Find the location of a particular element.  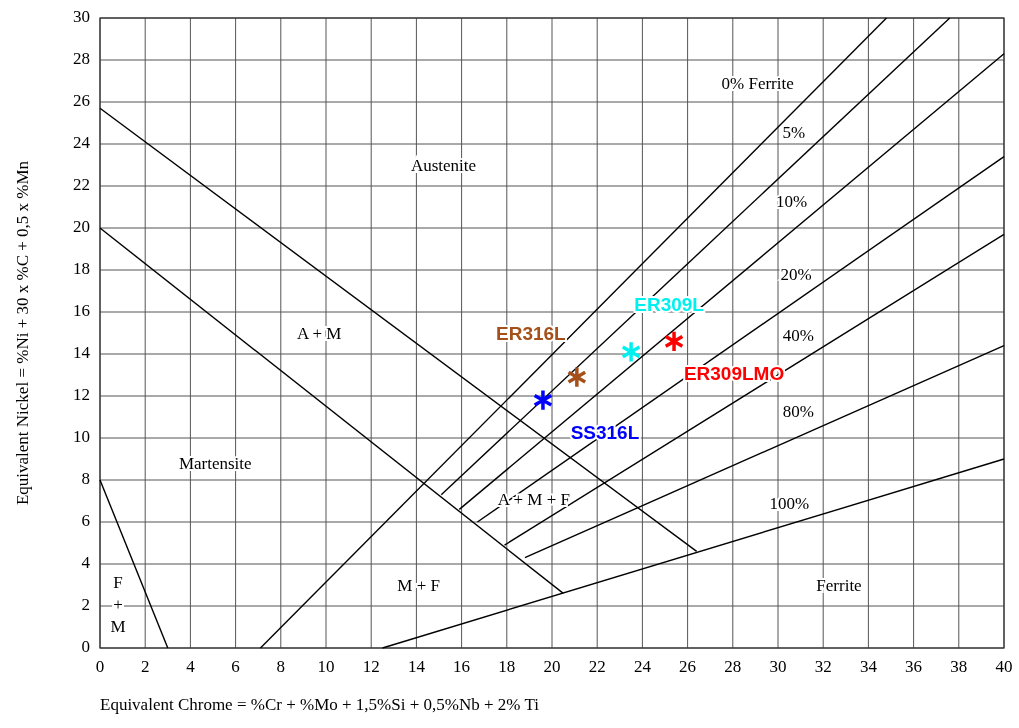

annotation: A + M + F is located at coordinates (533, 499).